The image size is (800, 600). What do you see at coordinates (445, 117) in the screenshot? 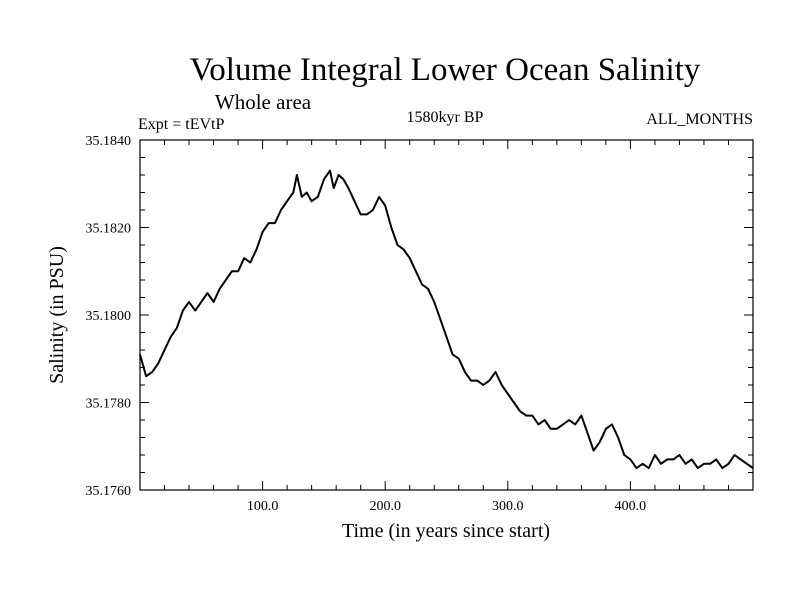
I see `period-label: 1580kyr BP` at bounding box center [445, 117].